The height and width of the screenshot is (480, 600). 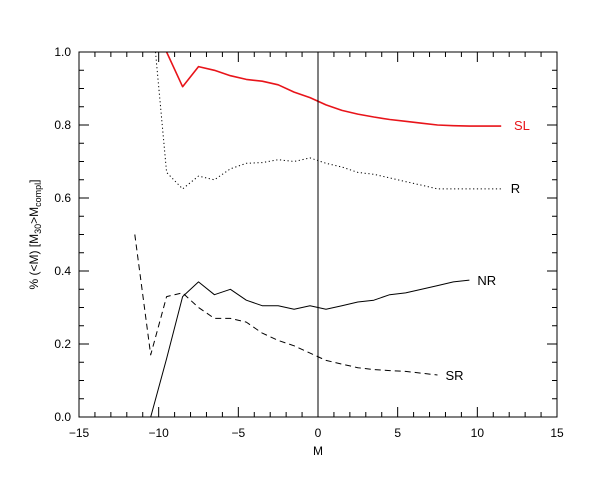 I want to click on y-axis-label-subscript: compl, so click(x=38, y=195).